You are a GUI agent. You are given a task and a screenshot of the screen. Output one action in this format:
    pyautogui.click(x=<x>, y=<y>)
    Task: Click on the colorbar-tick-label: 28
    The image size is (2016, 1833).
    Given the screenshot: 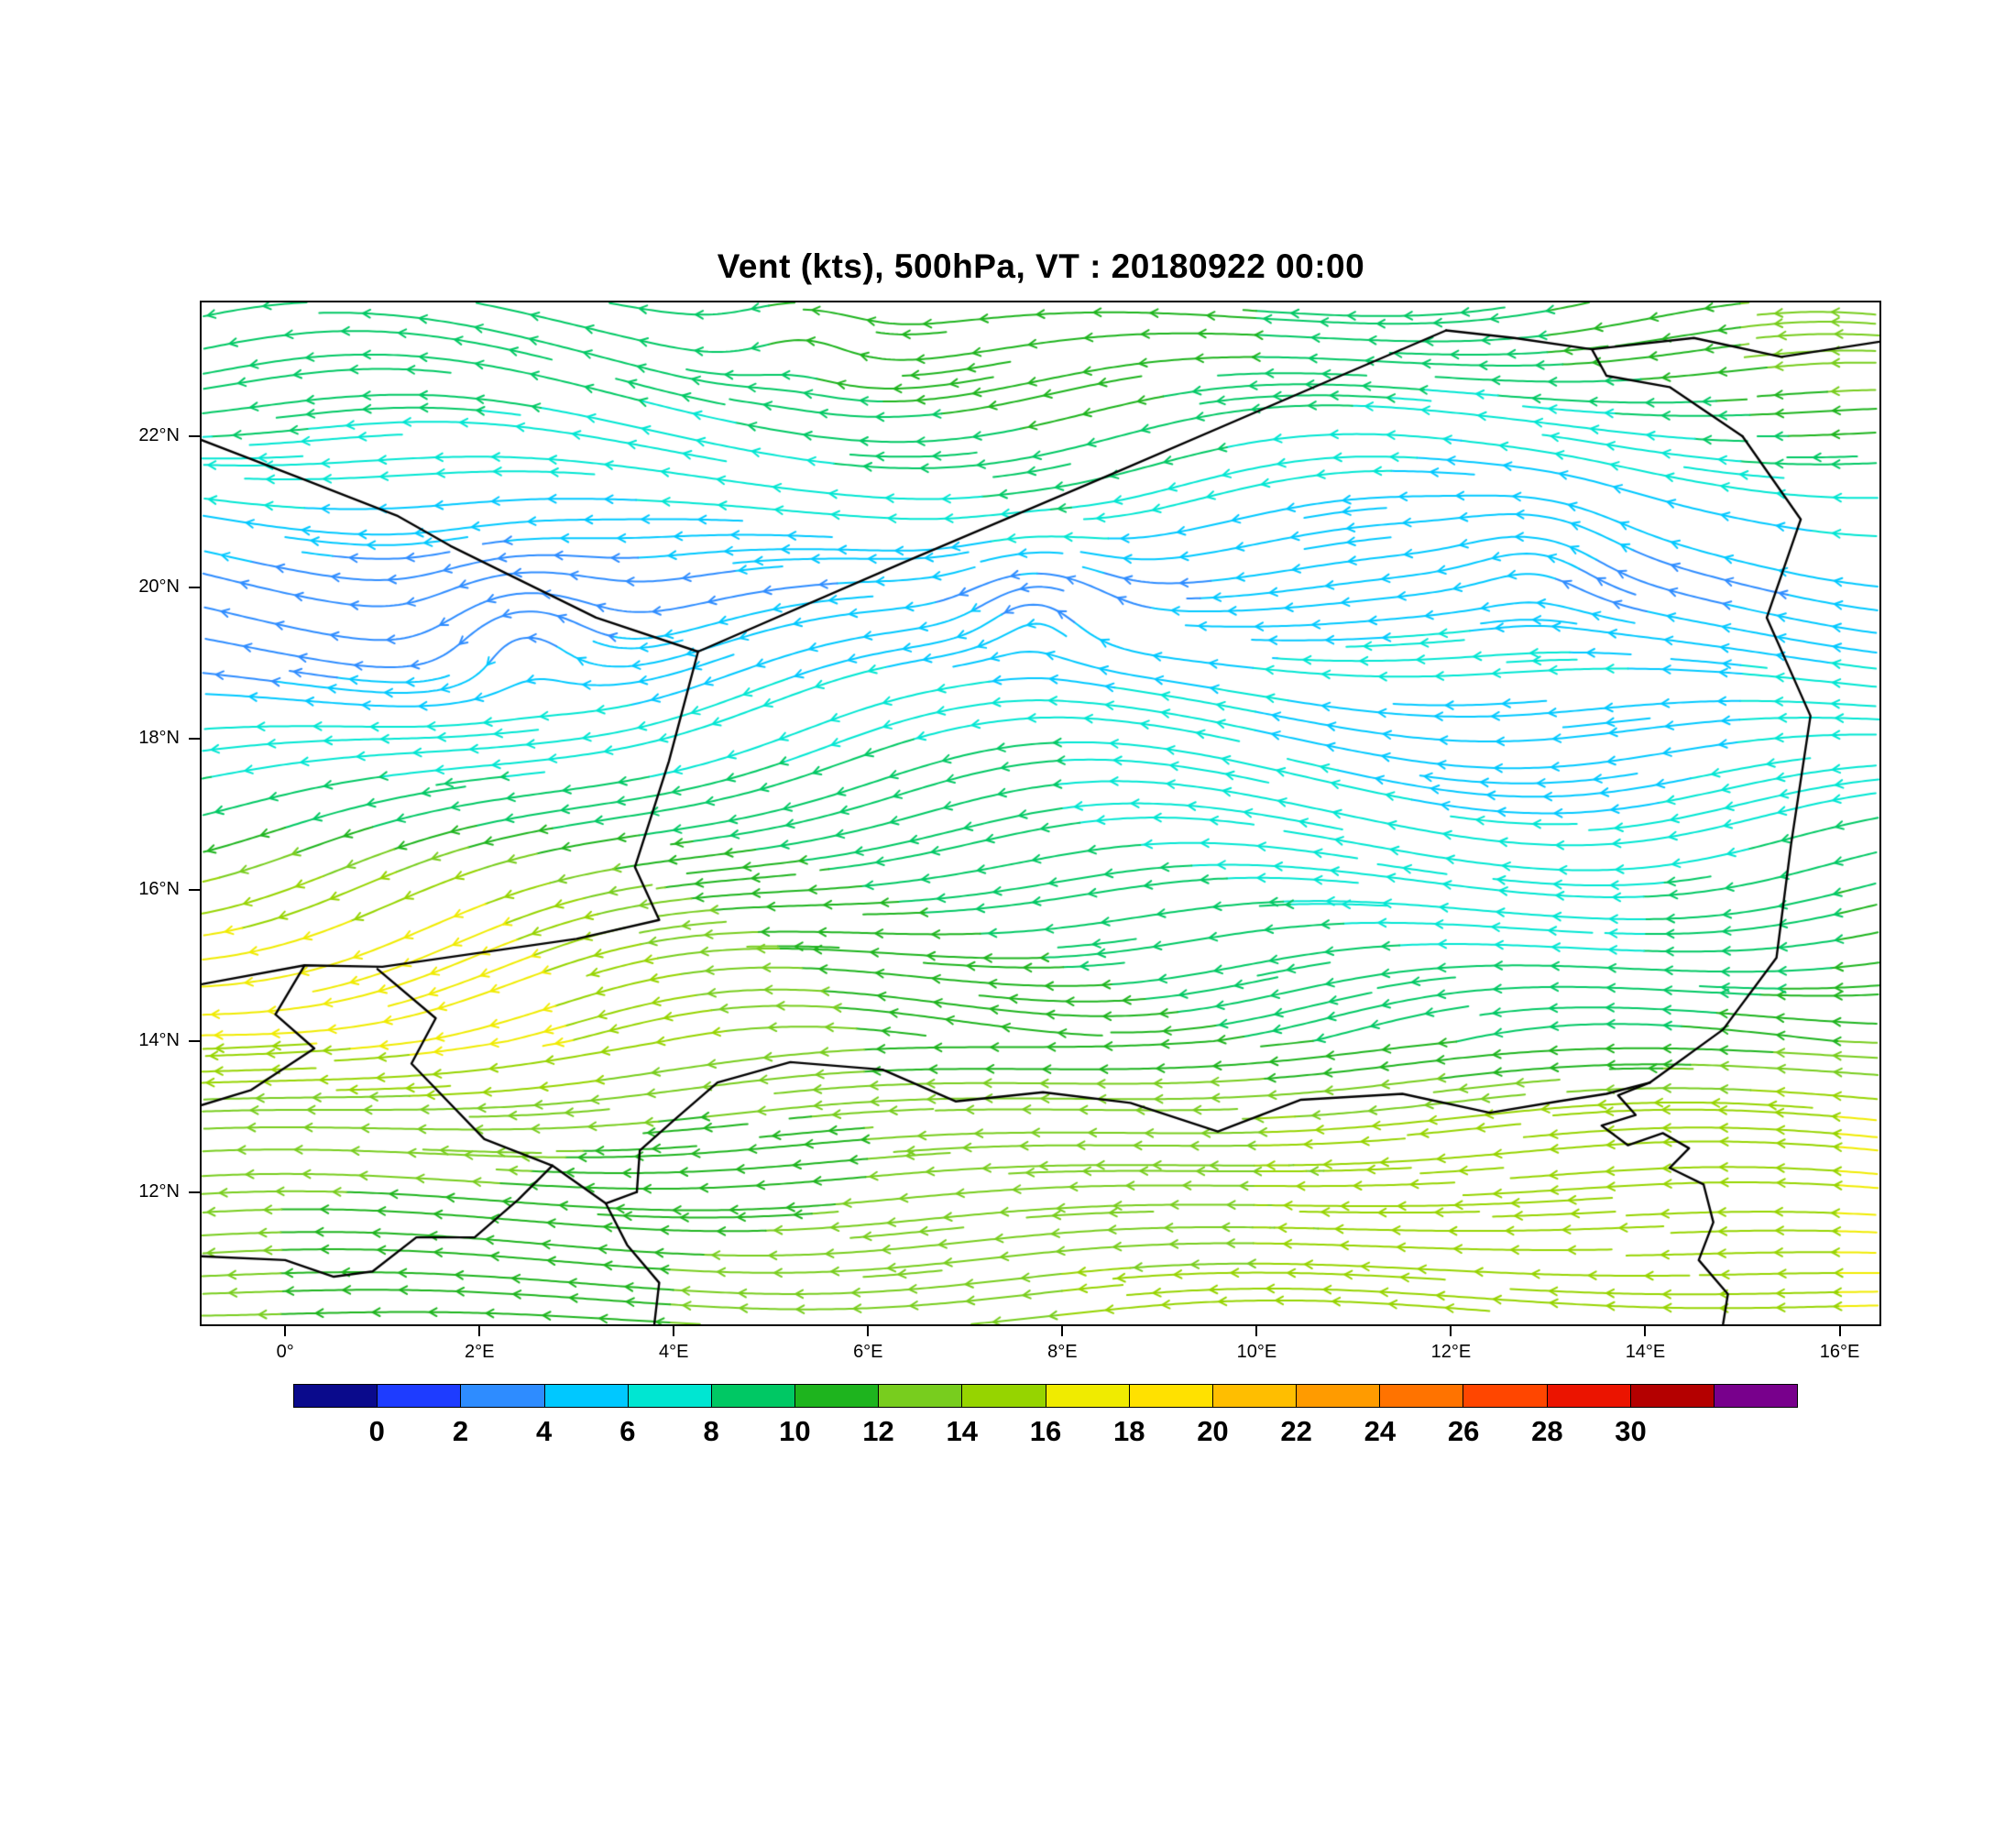 What is the action you would take?
    pyautogui.click(x=1547, y=1431)
    